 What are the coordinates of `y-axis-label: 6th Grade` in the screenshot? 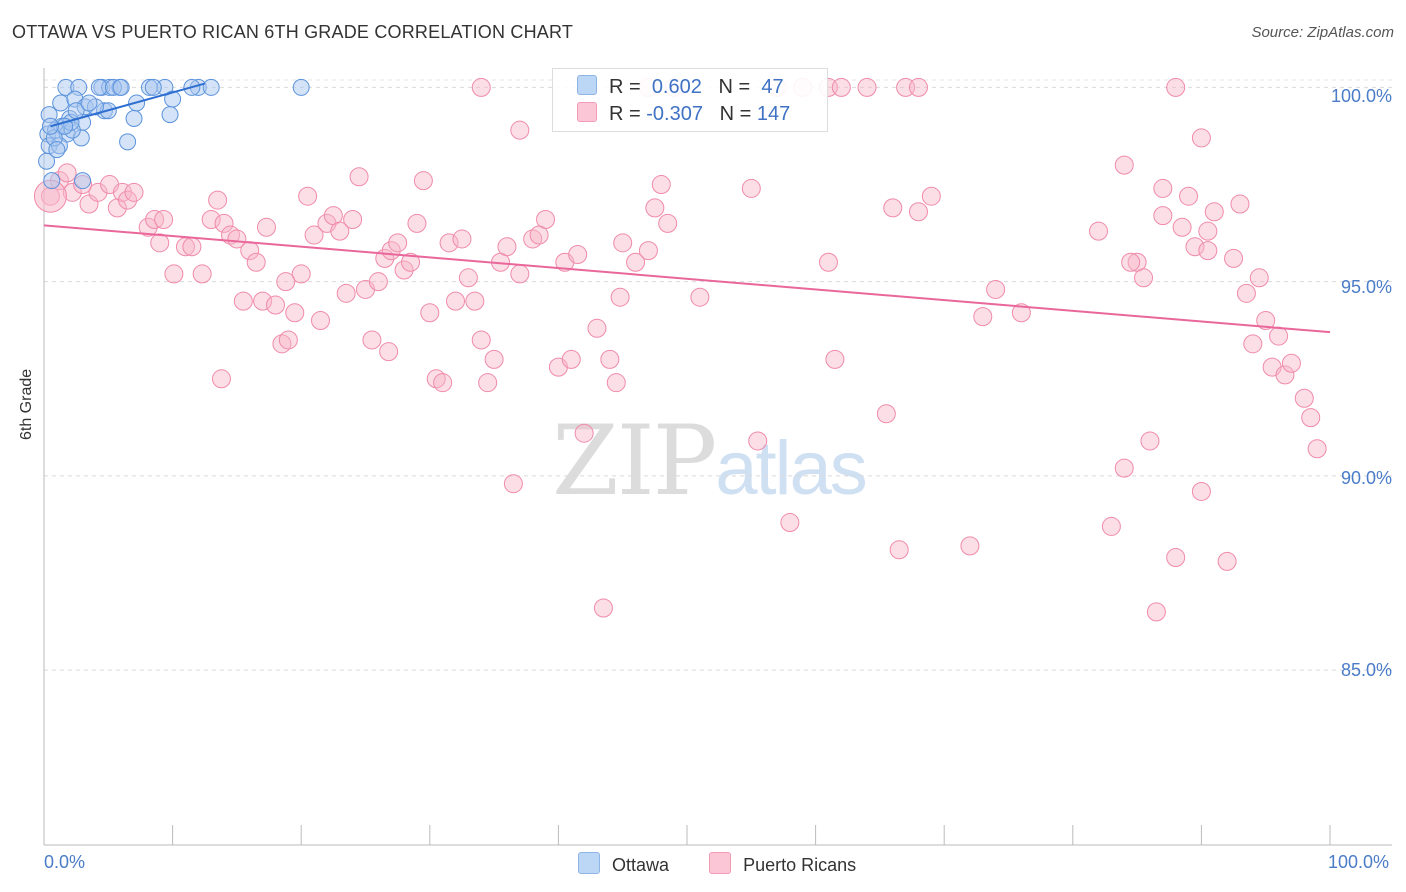 It's located at (26, 404).